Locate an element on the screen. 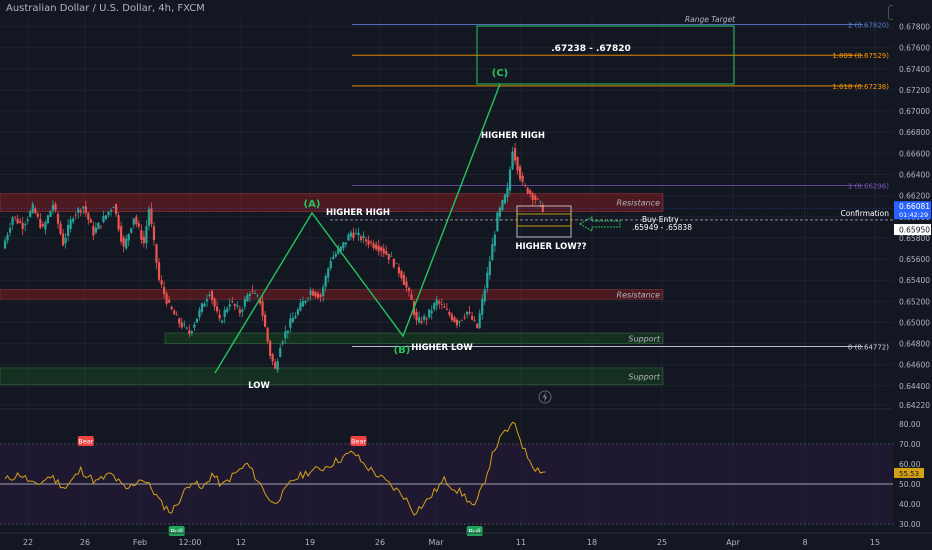 The image size is (932, 550). x-tick-label: Mar is located at coordinates (436, 542).